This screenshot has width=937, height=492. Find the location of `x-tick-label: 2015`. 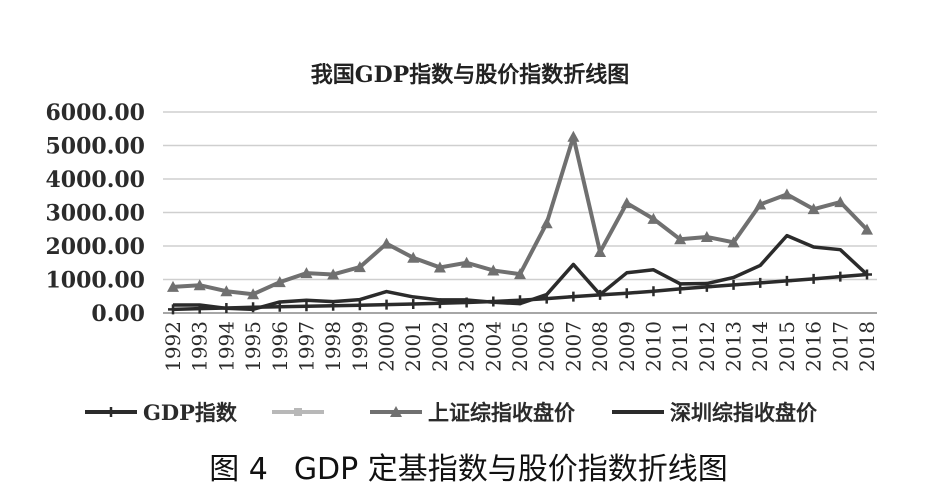

x-tick-label: 2015 is located at coordinates (787, 346).